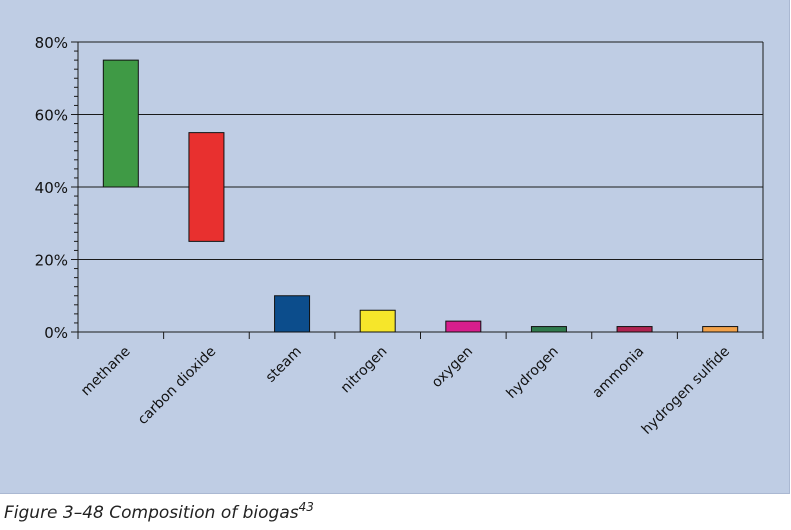 The width and height of the screenshot is (791, 530). I want to click on category-label-oxygen: oxygen, so click(452, 367).